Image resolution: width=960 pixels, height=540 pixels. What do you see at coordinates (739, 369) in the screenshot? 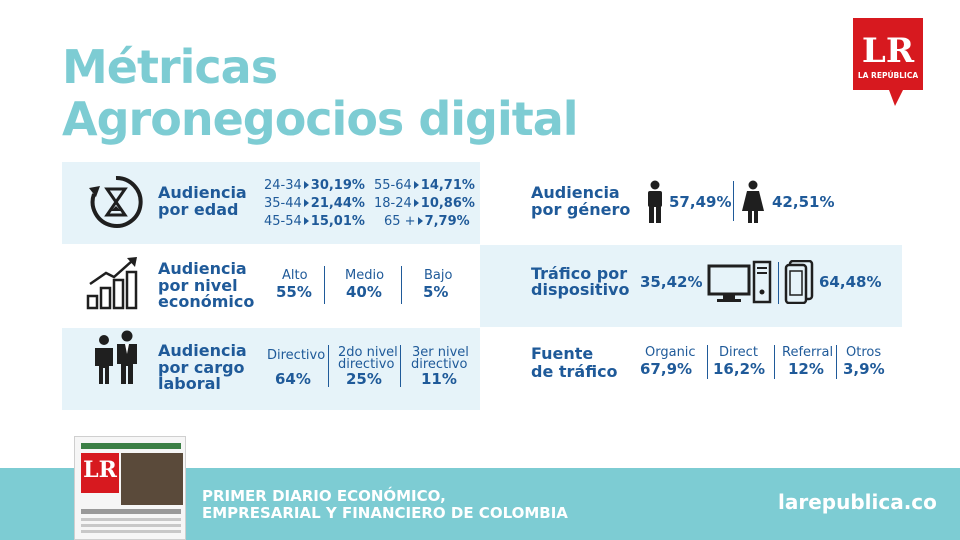
I see `traffic-value-direct: 16,2%` at bounding box center [739, 369].